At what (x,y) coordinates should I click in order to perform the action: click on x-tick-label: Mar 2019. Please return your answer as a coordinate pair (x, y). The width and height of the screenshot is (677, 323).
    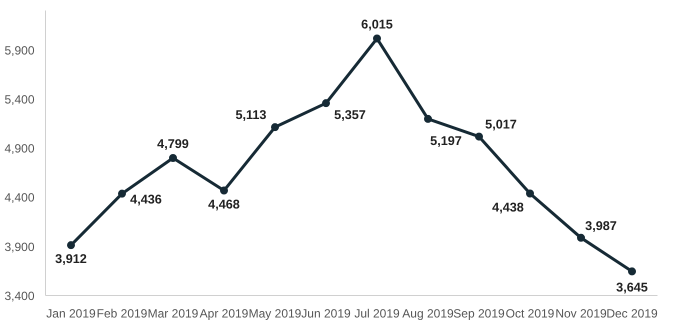
    Looking at the image, I should click on (173, 313).